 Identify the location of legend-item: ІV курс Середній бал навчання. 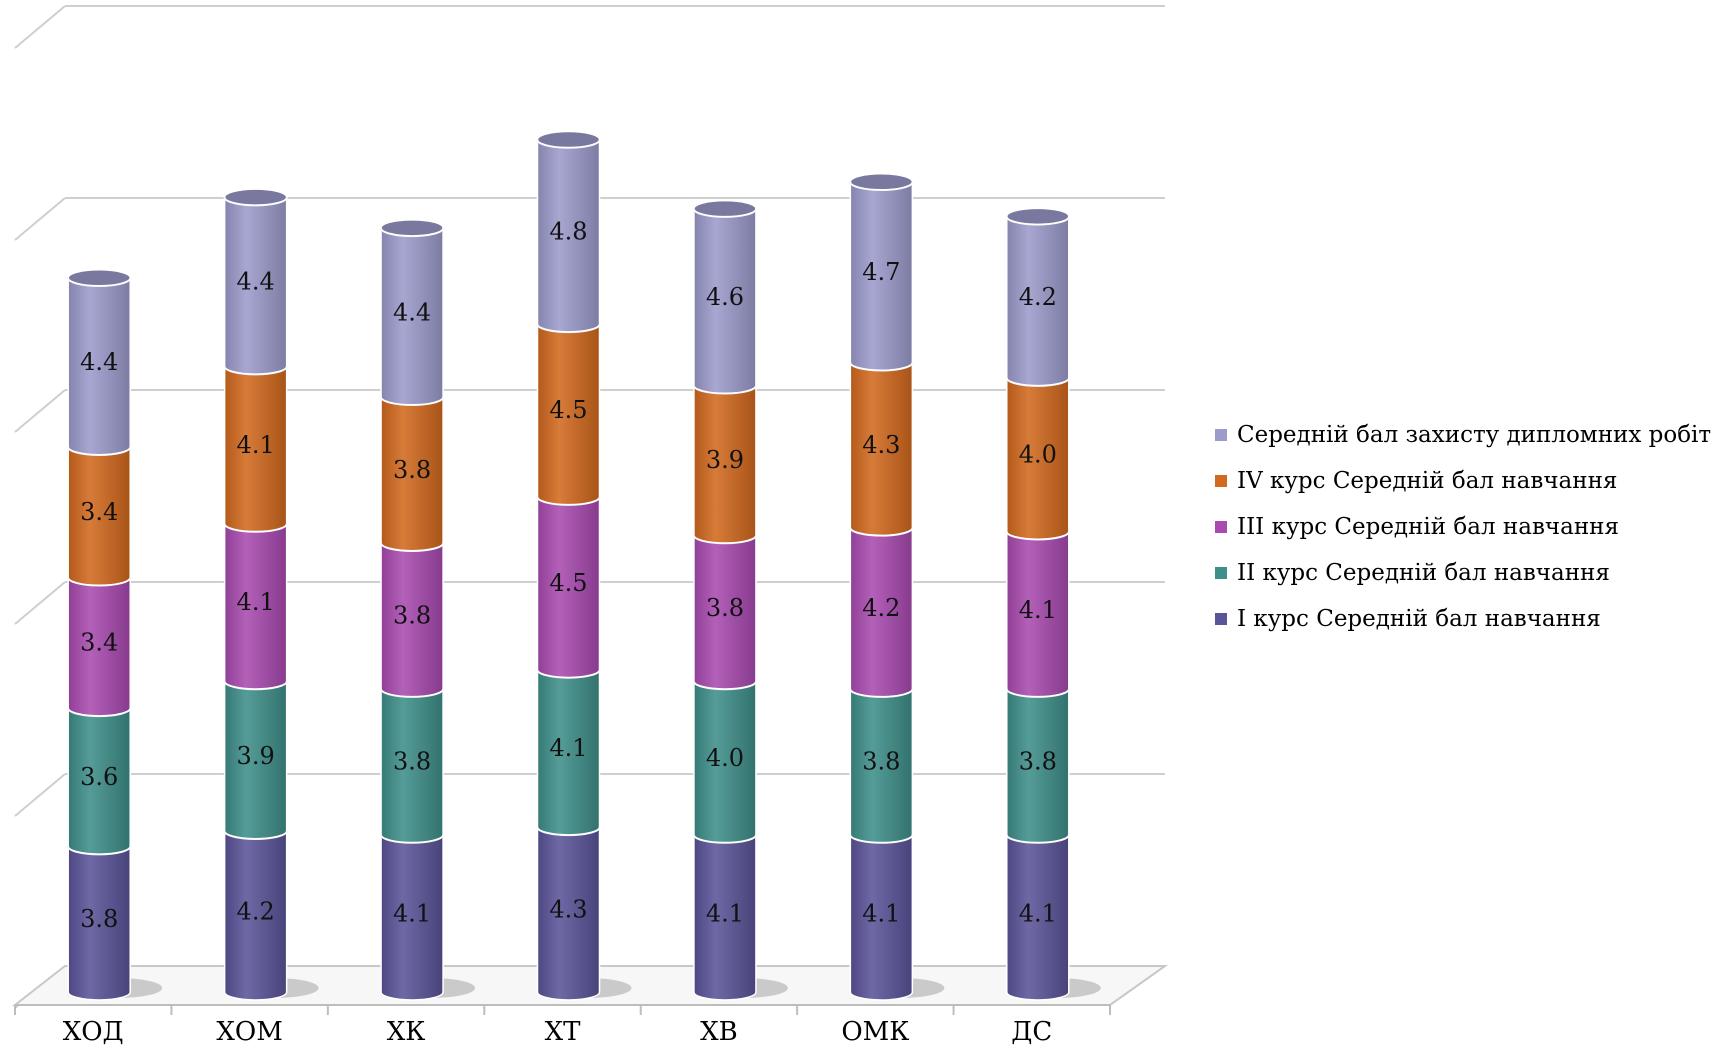
(1472, 481).